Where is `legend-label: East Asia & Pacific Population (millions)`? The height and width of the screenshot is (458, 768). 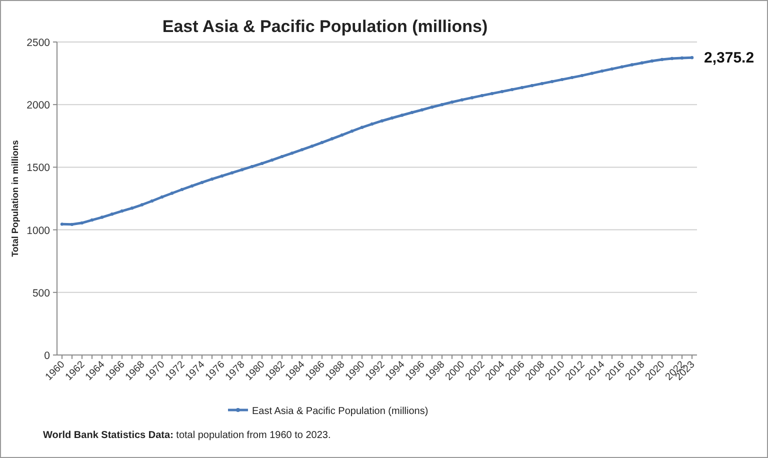 legend-label: East Asia & Pacific Population (millions) is located at coordinates (340, 411).